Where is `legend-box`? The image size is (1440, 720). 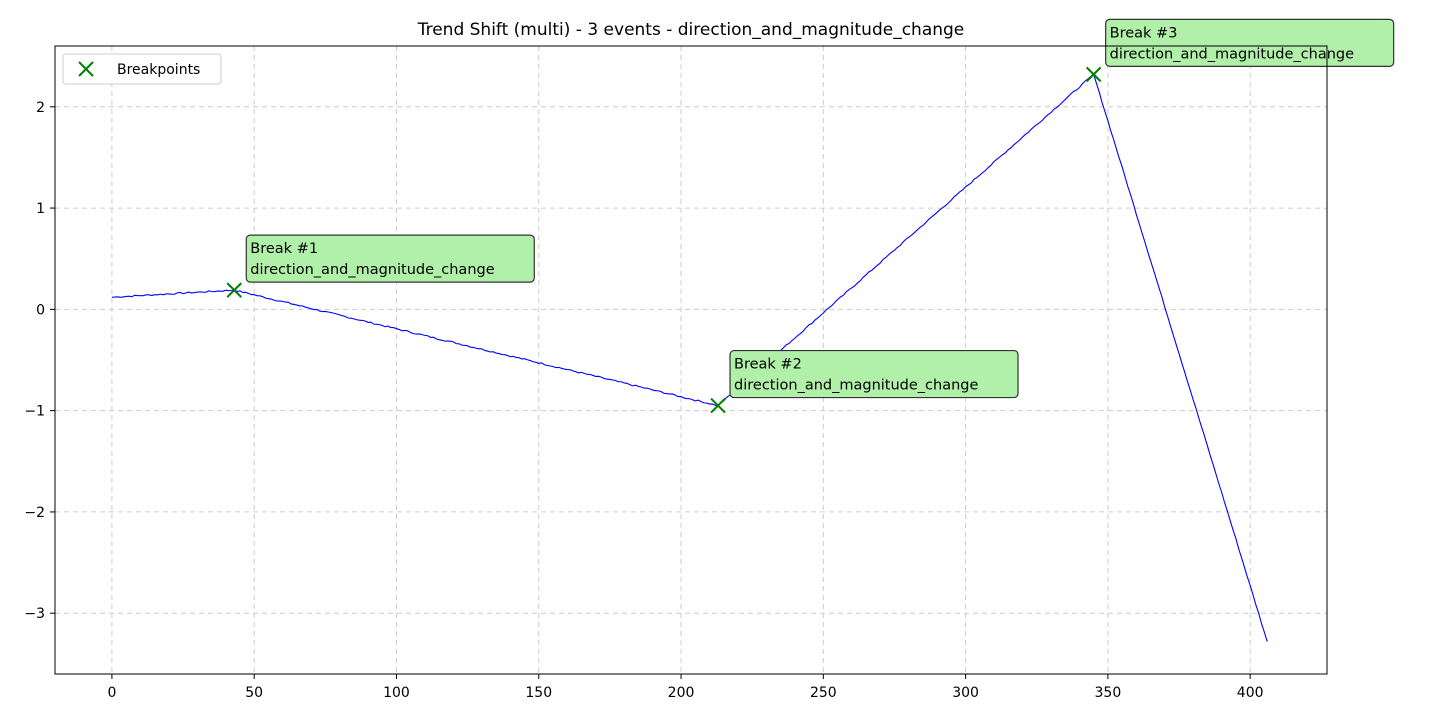
legend-box is located at coordinates (142, 69).